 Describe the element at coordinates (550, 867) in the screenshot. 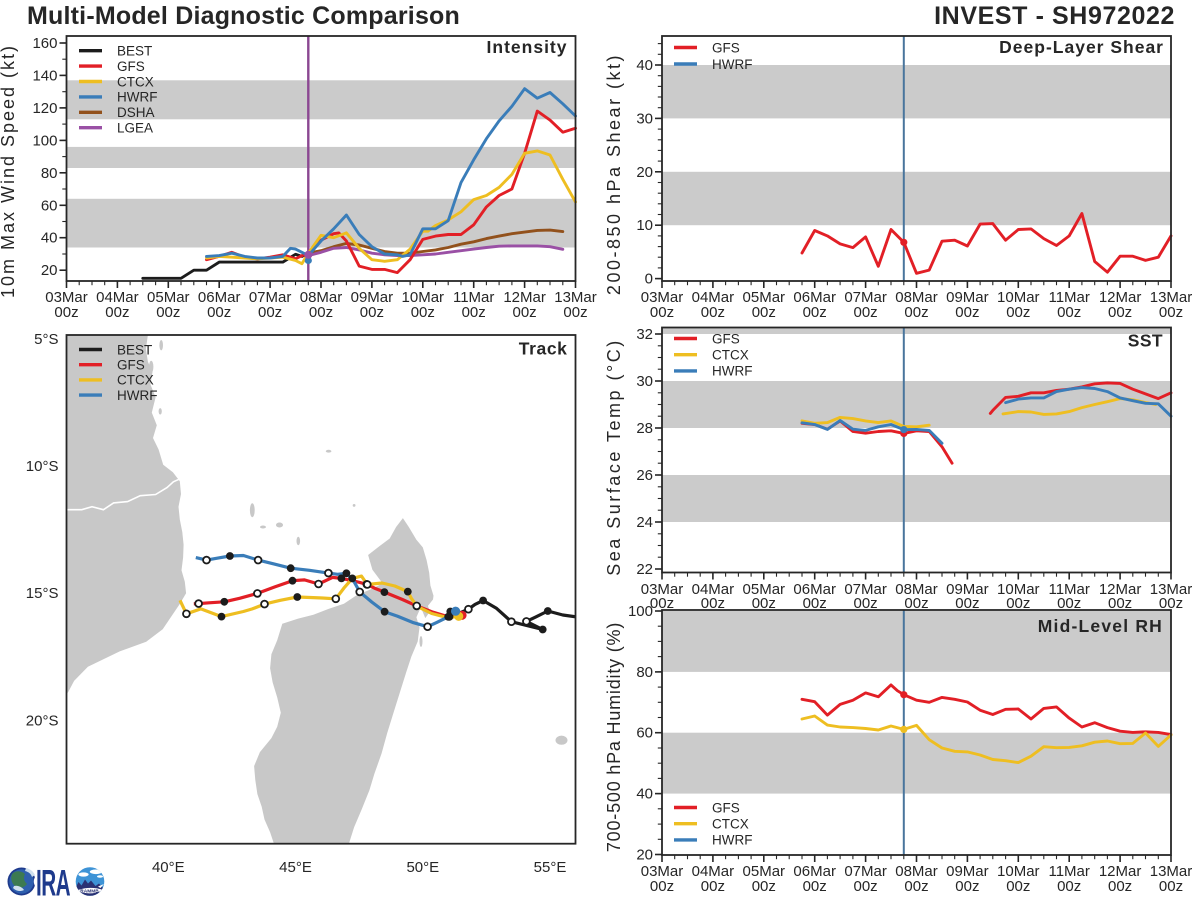

I see `svg-text: 55°E` at that location.